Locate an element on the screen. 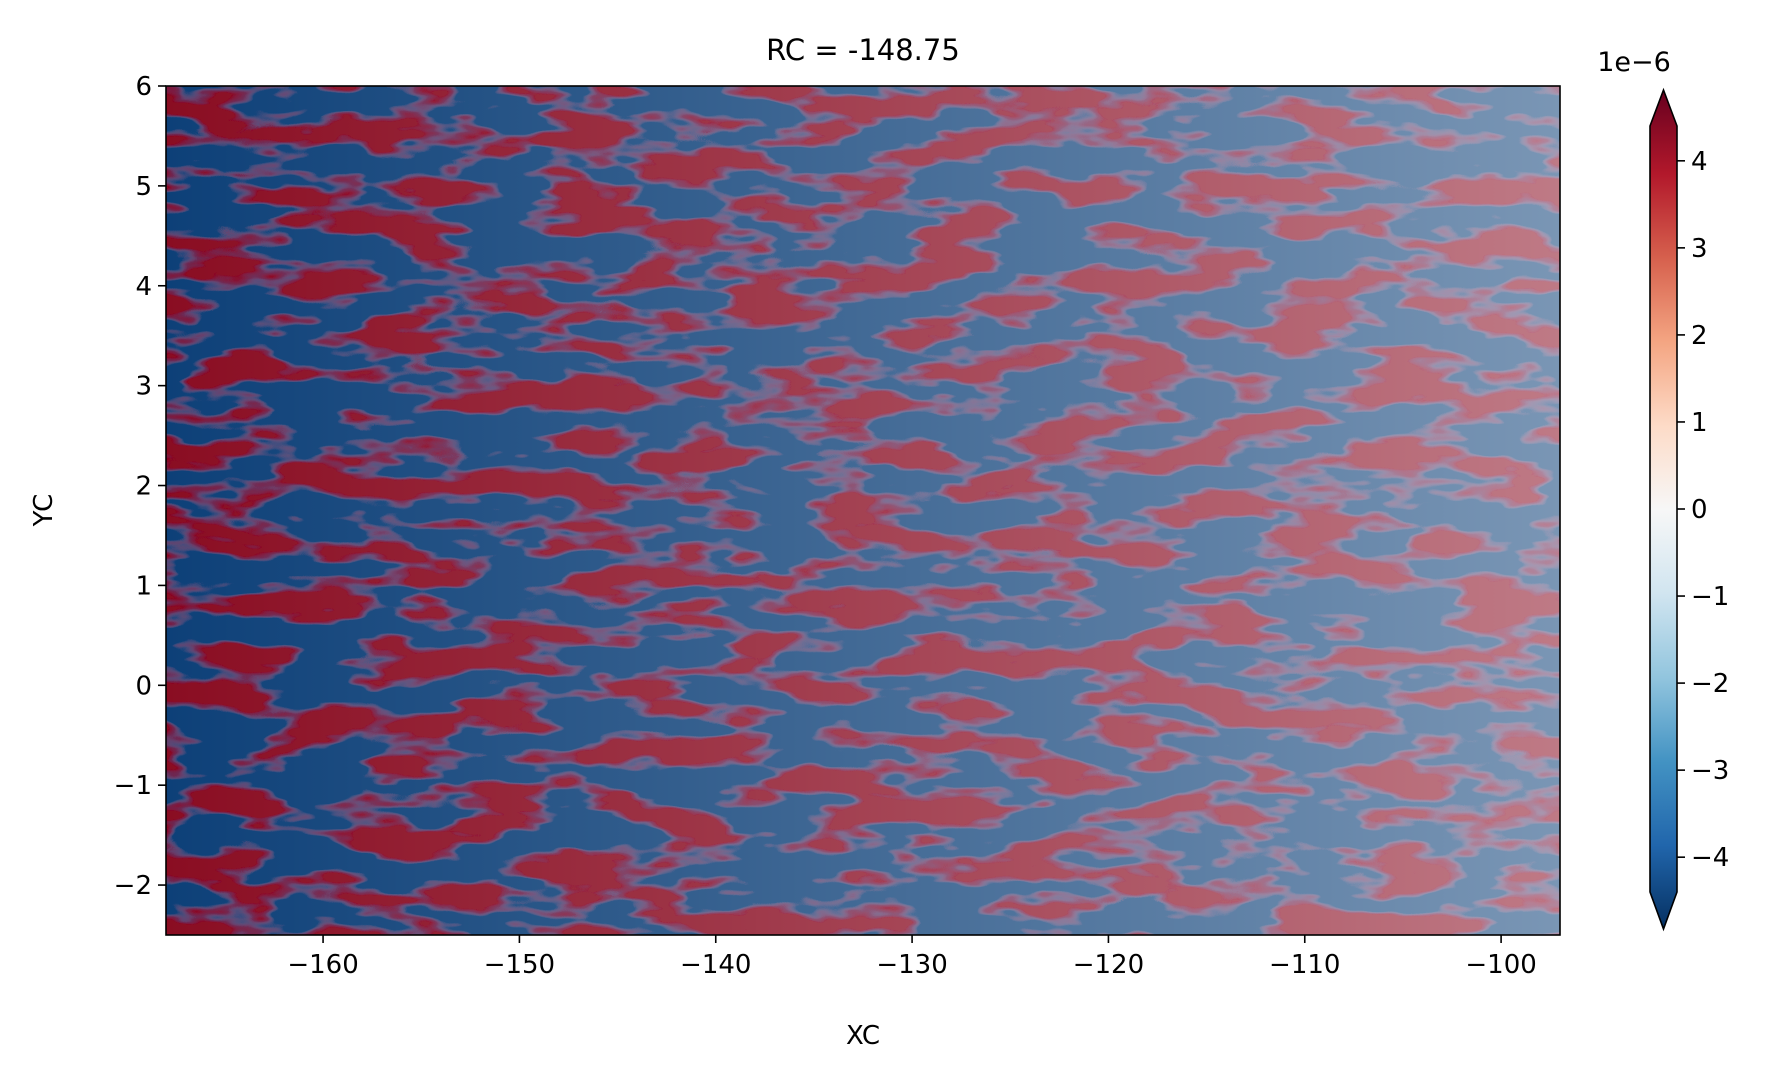 Image resolution: width=1792 pixels, height=1078 pixels. colorbar-tick-label: 0 is located at coordinates (1699, 510).